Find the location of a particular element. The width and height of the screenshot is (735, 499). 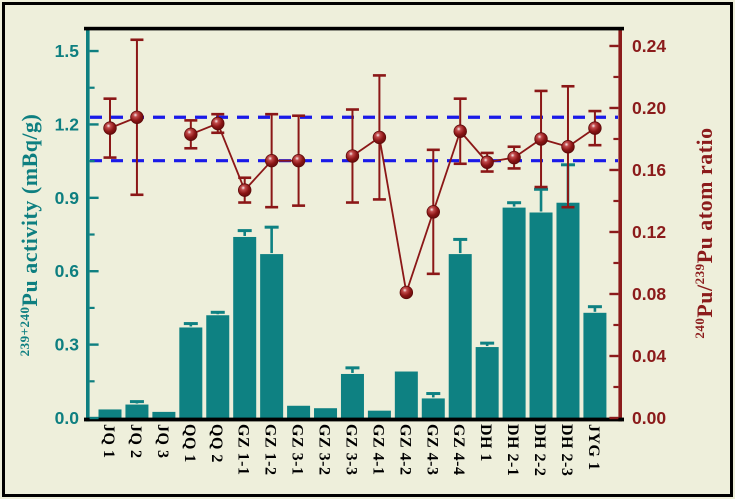

left-tick-label: 1.5 is located at coordinates (67, 51).